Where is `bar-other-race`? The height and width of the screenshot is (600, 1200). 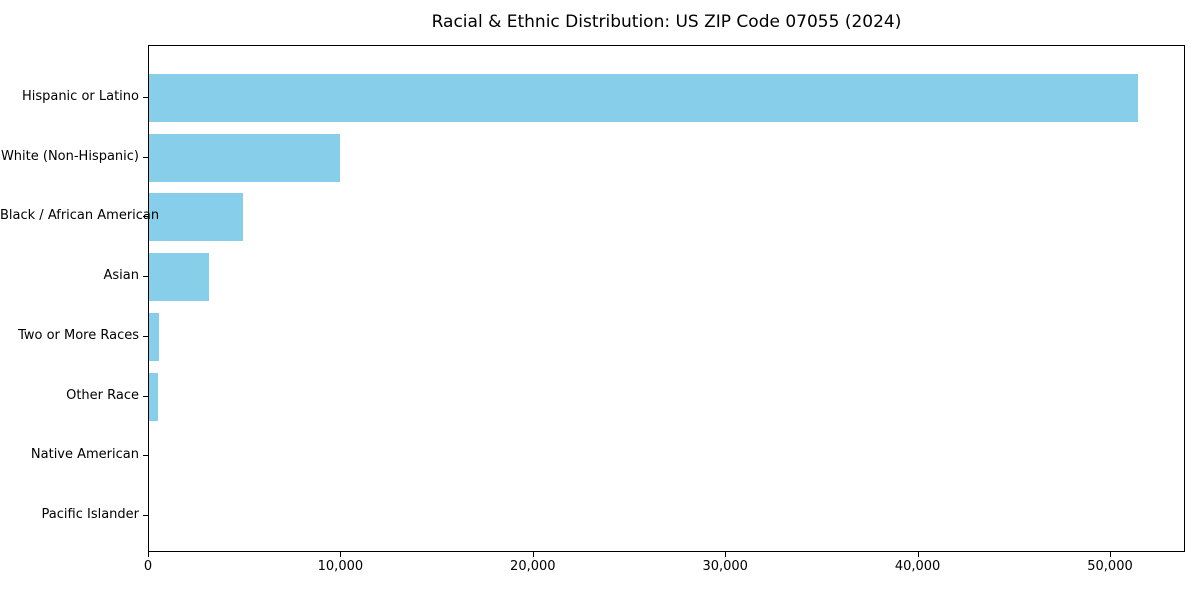 bar-other-race is located at coordinates (153, 396).